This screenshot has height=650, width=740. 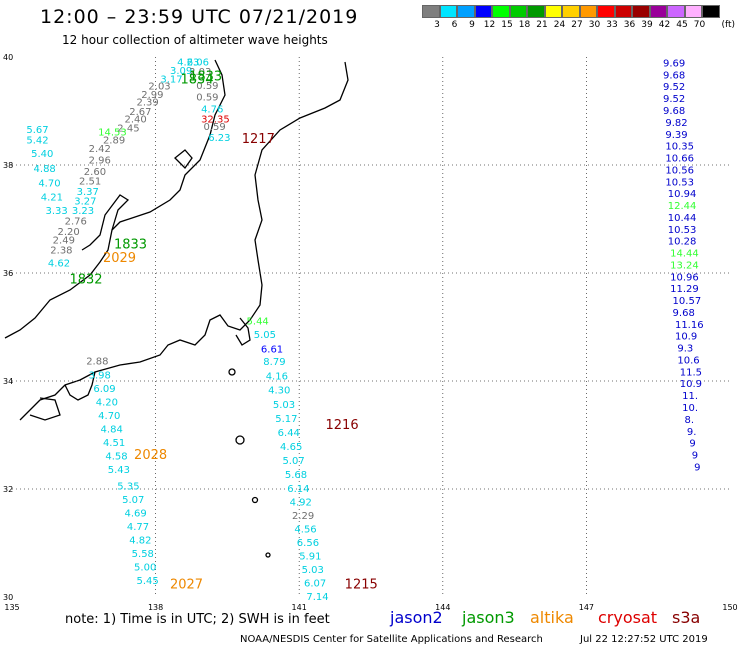 I want to click on wave-height-value: 4.62, so click(x=59, y=263).